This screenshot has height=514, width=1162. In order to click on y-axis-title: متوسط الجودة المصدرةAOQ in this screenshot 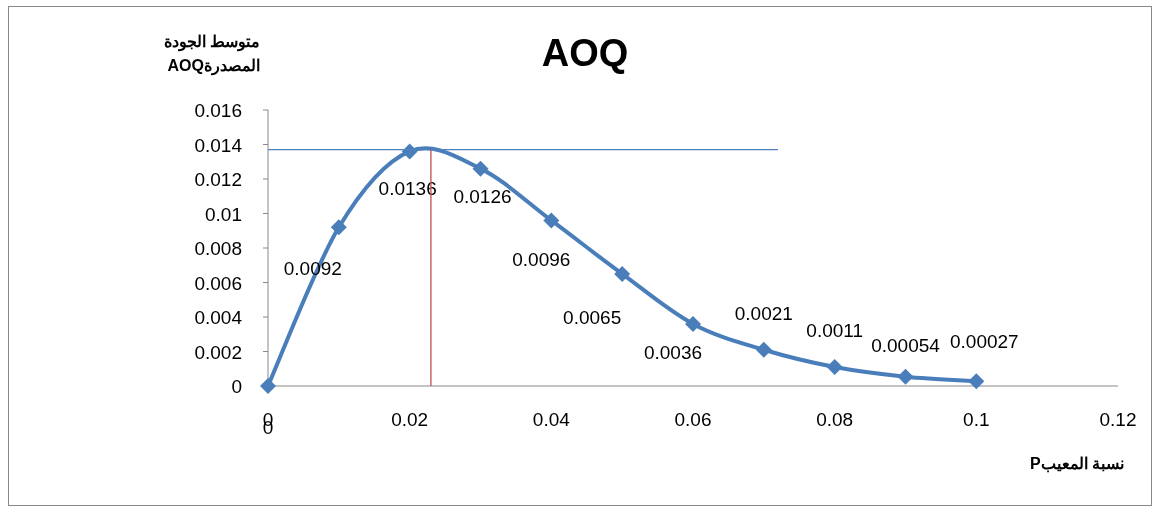, I will do `click(211, 55)`.